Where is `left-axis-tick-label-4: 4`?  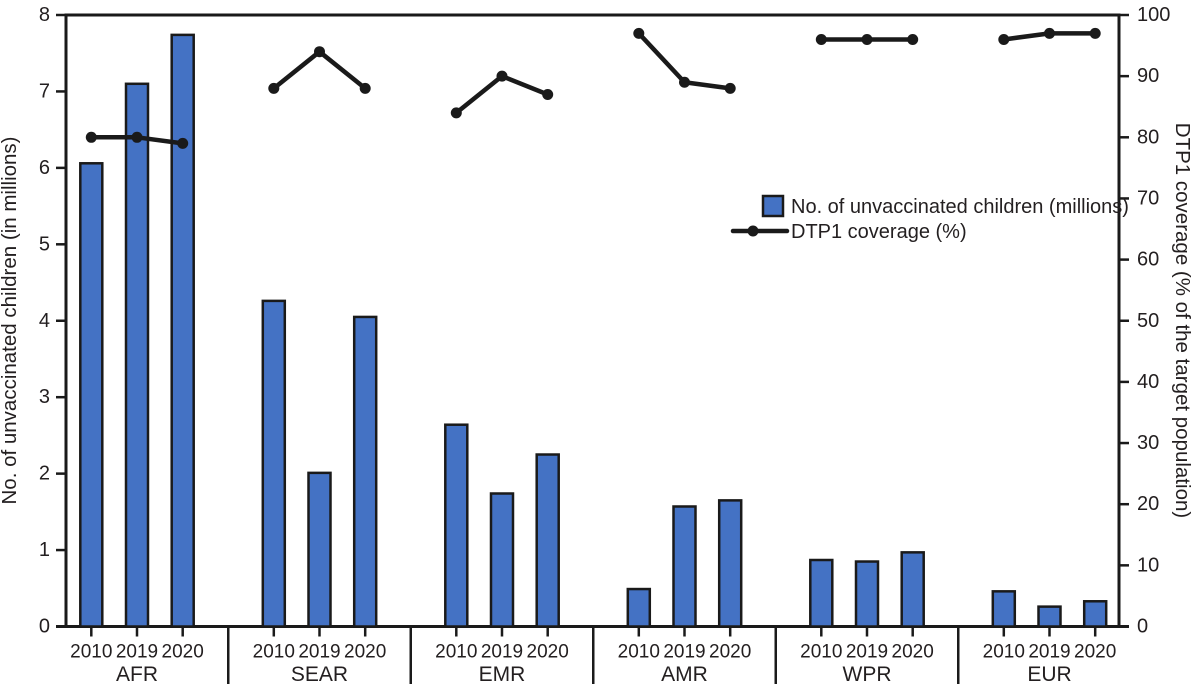
left-axis-tick-label-4: 4 is located at coordinates (44, 321).